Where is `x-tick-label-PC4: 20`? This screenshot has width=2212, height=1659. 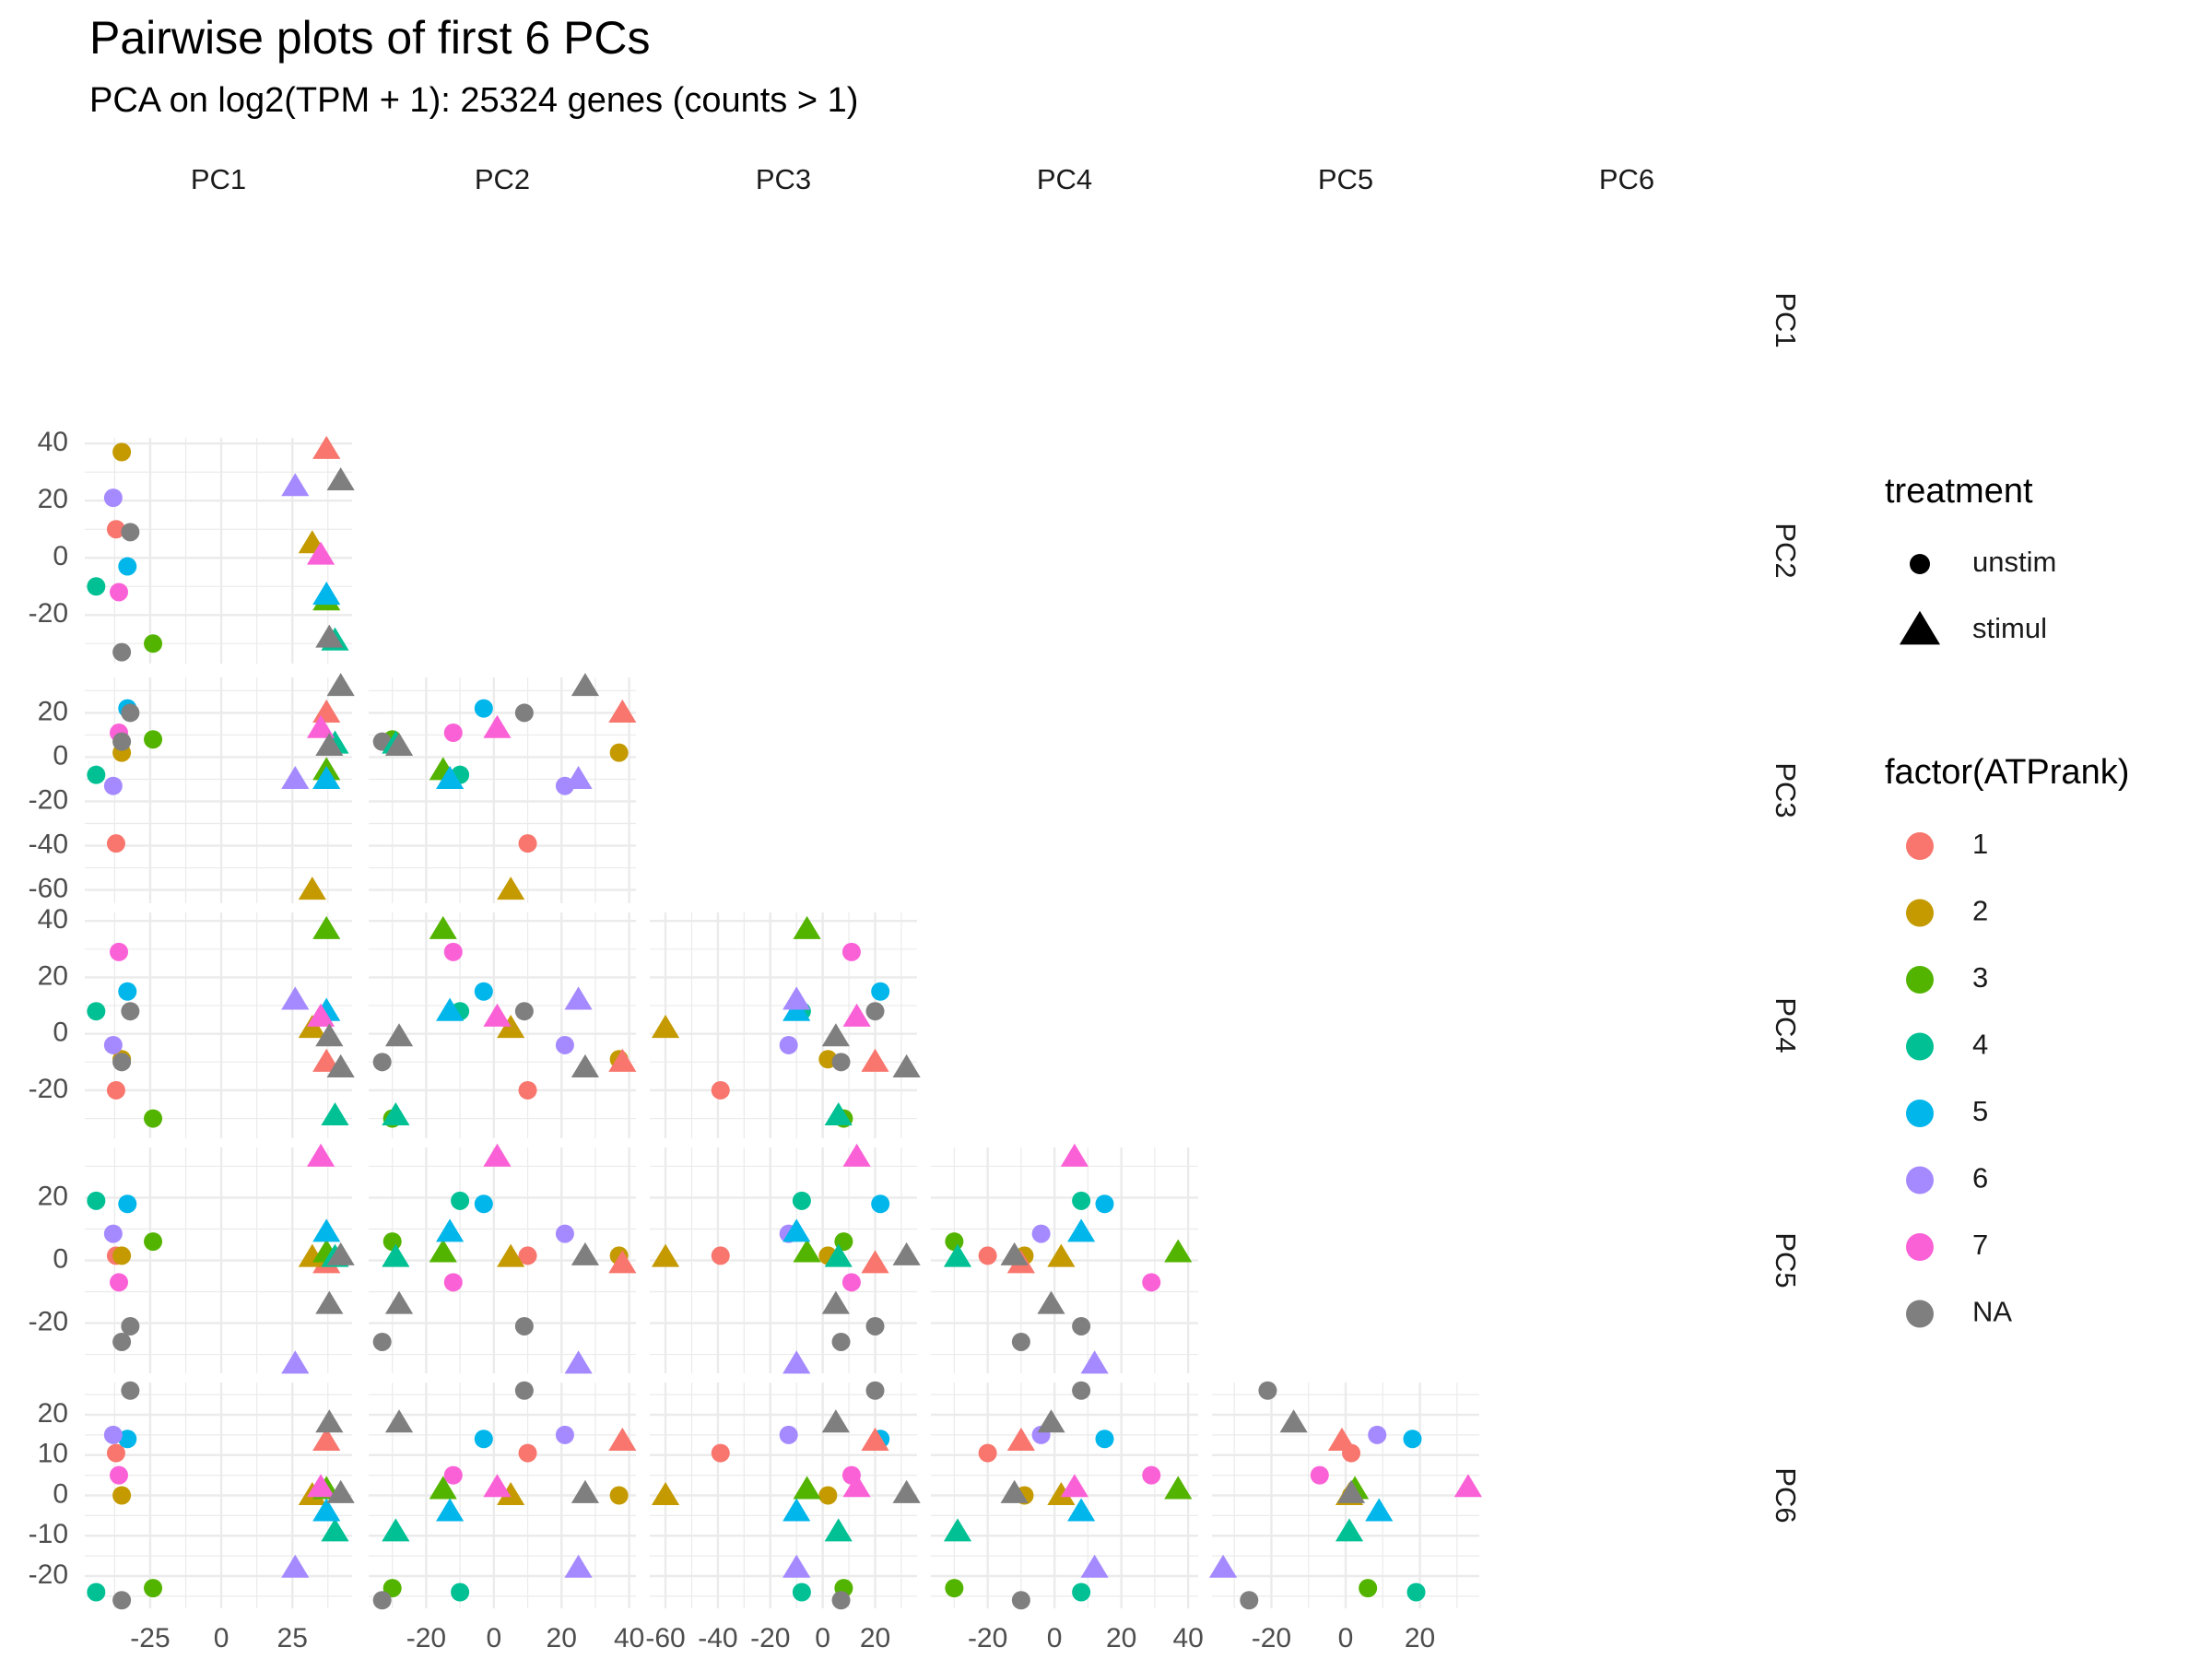 x-tick-label-PC4: 20 is located at coordinates (1121, 1638).